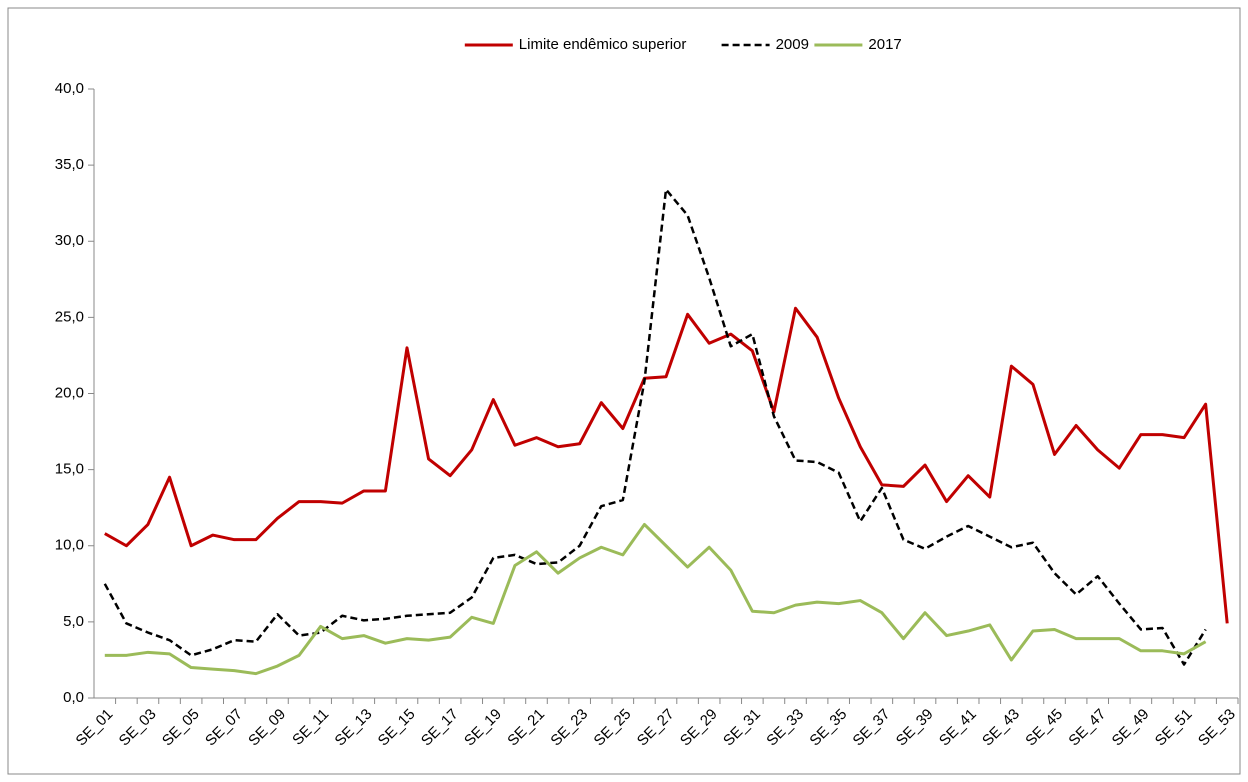 Image resolution: width=1248 pixels, height=782 pixels. What do you see at coordinates (69, 240) in the screenshot?
I see `y-tick-label: 30,0` at bounding box center [69, 240].